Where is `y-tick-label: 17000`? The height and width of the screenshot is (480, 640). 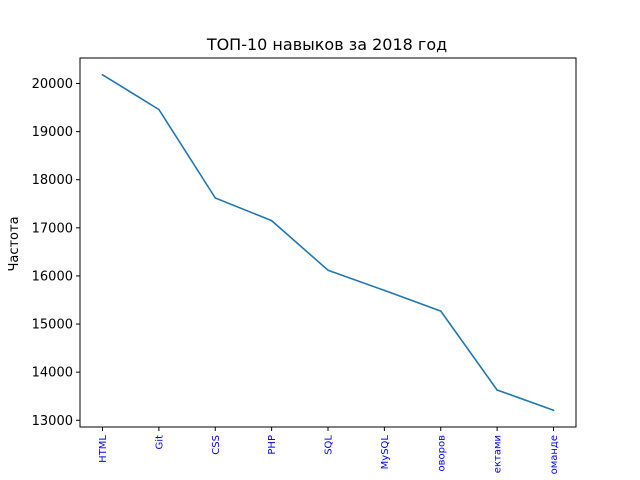
y-tick-label: 17000 is located at coordinates (52, 228).